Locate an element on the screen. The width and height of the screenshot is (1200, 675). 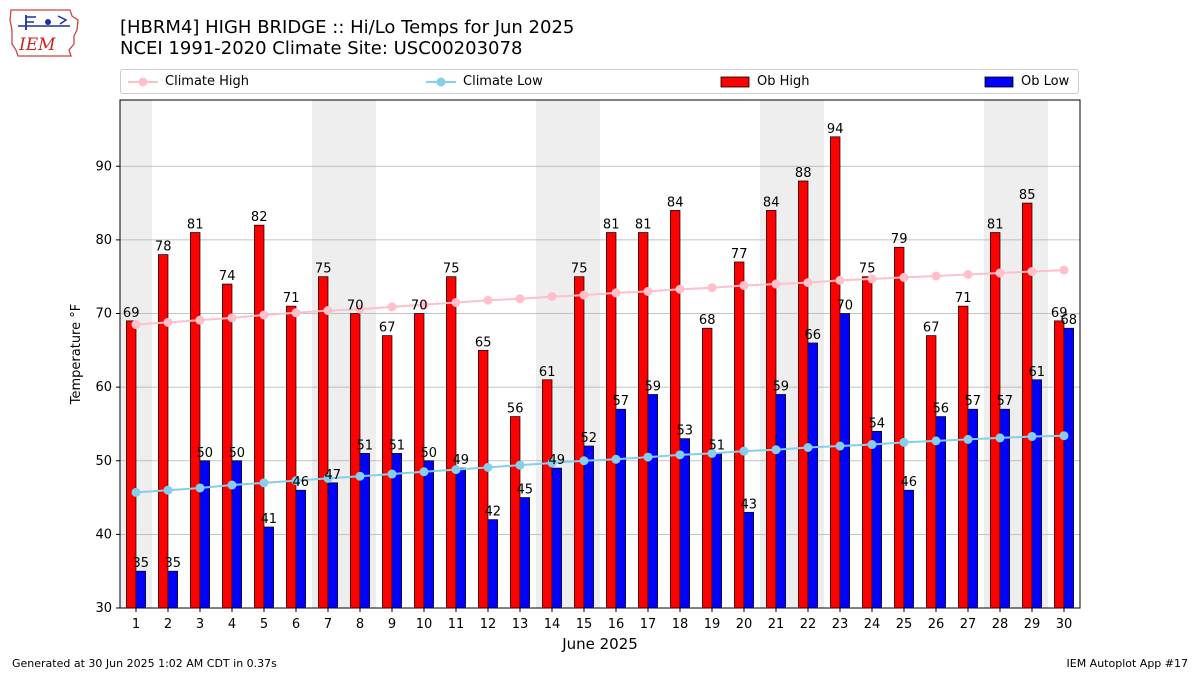
legend-item-ob-low: Ob Low is located at coordinates (1026, 81).